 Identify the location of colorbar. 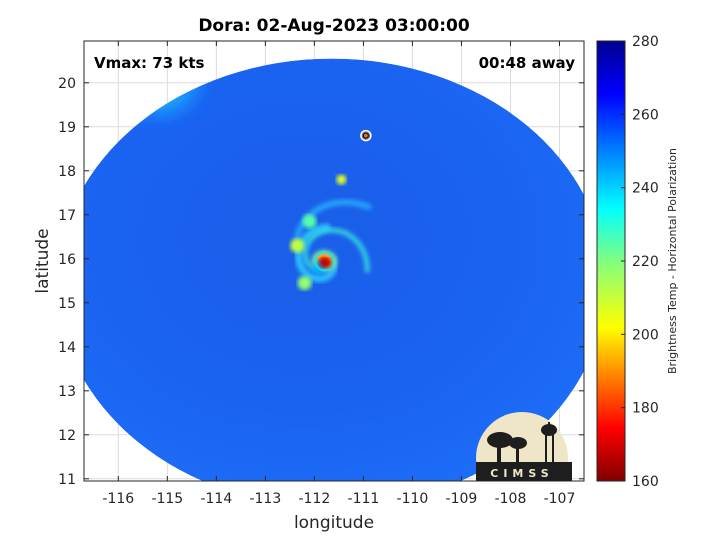
(611, 261).